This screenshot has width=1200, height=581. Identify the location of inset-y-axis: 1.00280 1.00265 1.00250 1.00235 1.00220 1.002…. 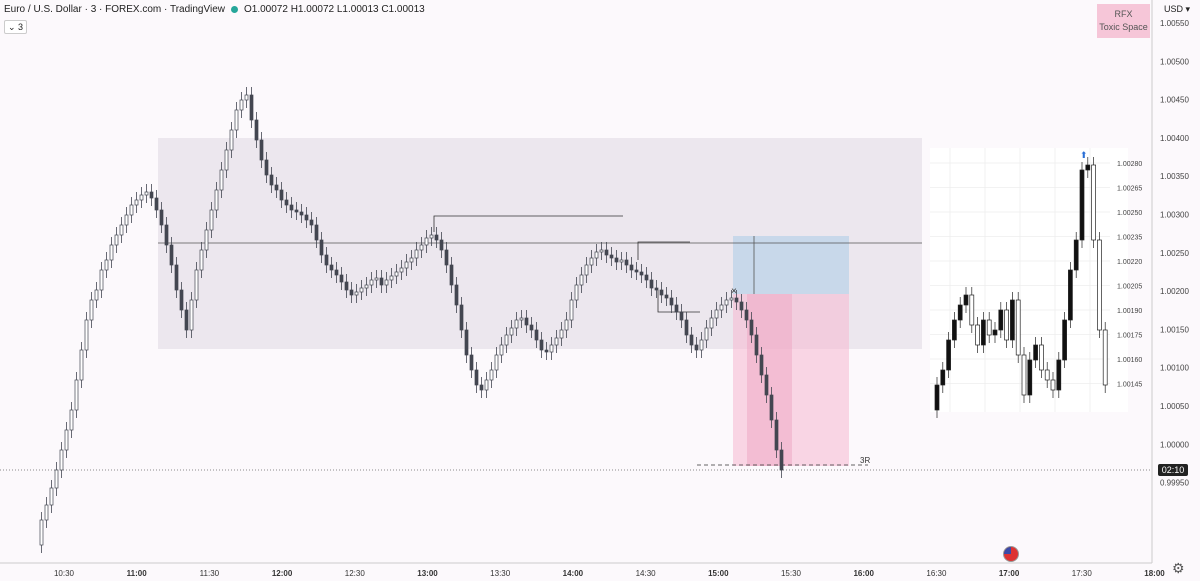
(1129, 275).